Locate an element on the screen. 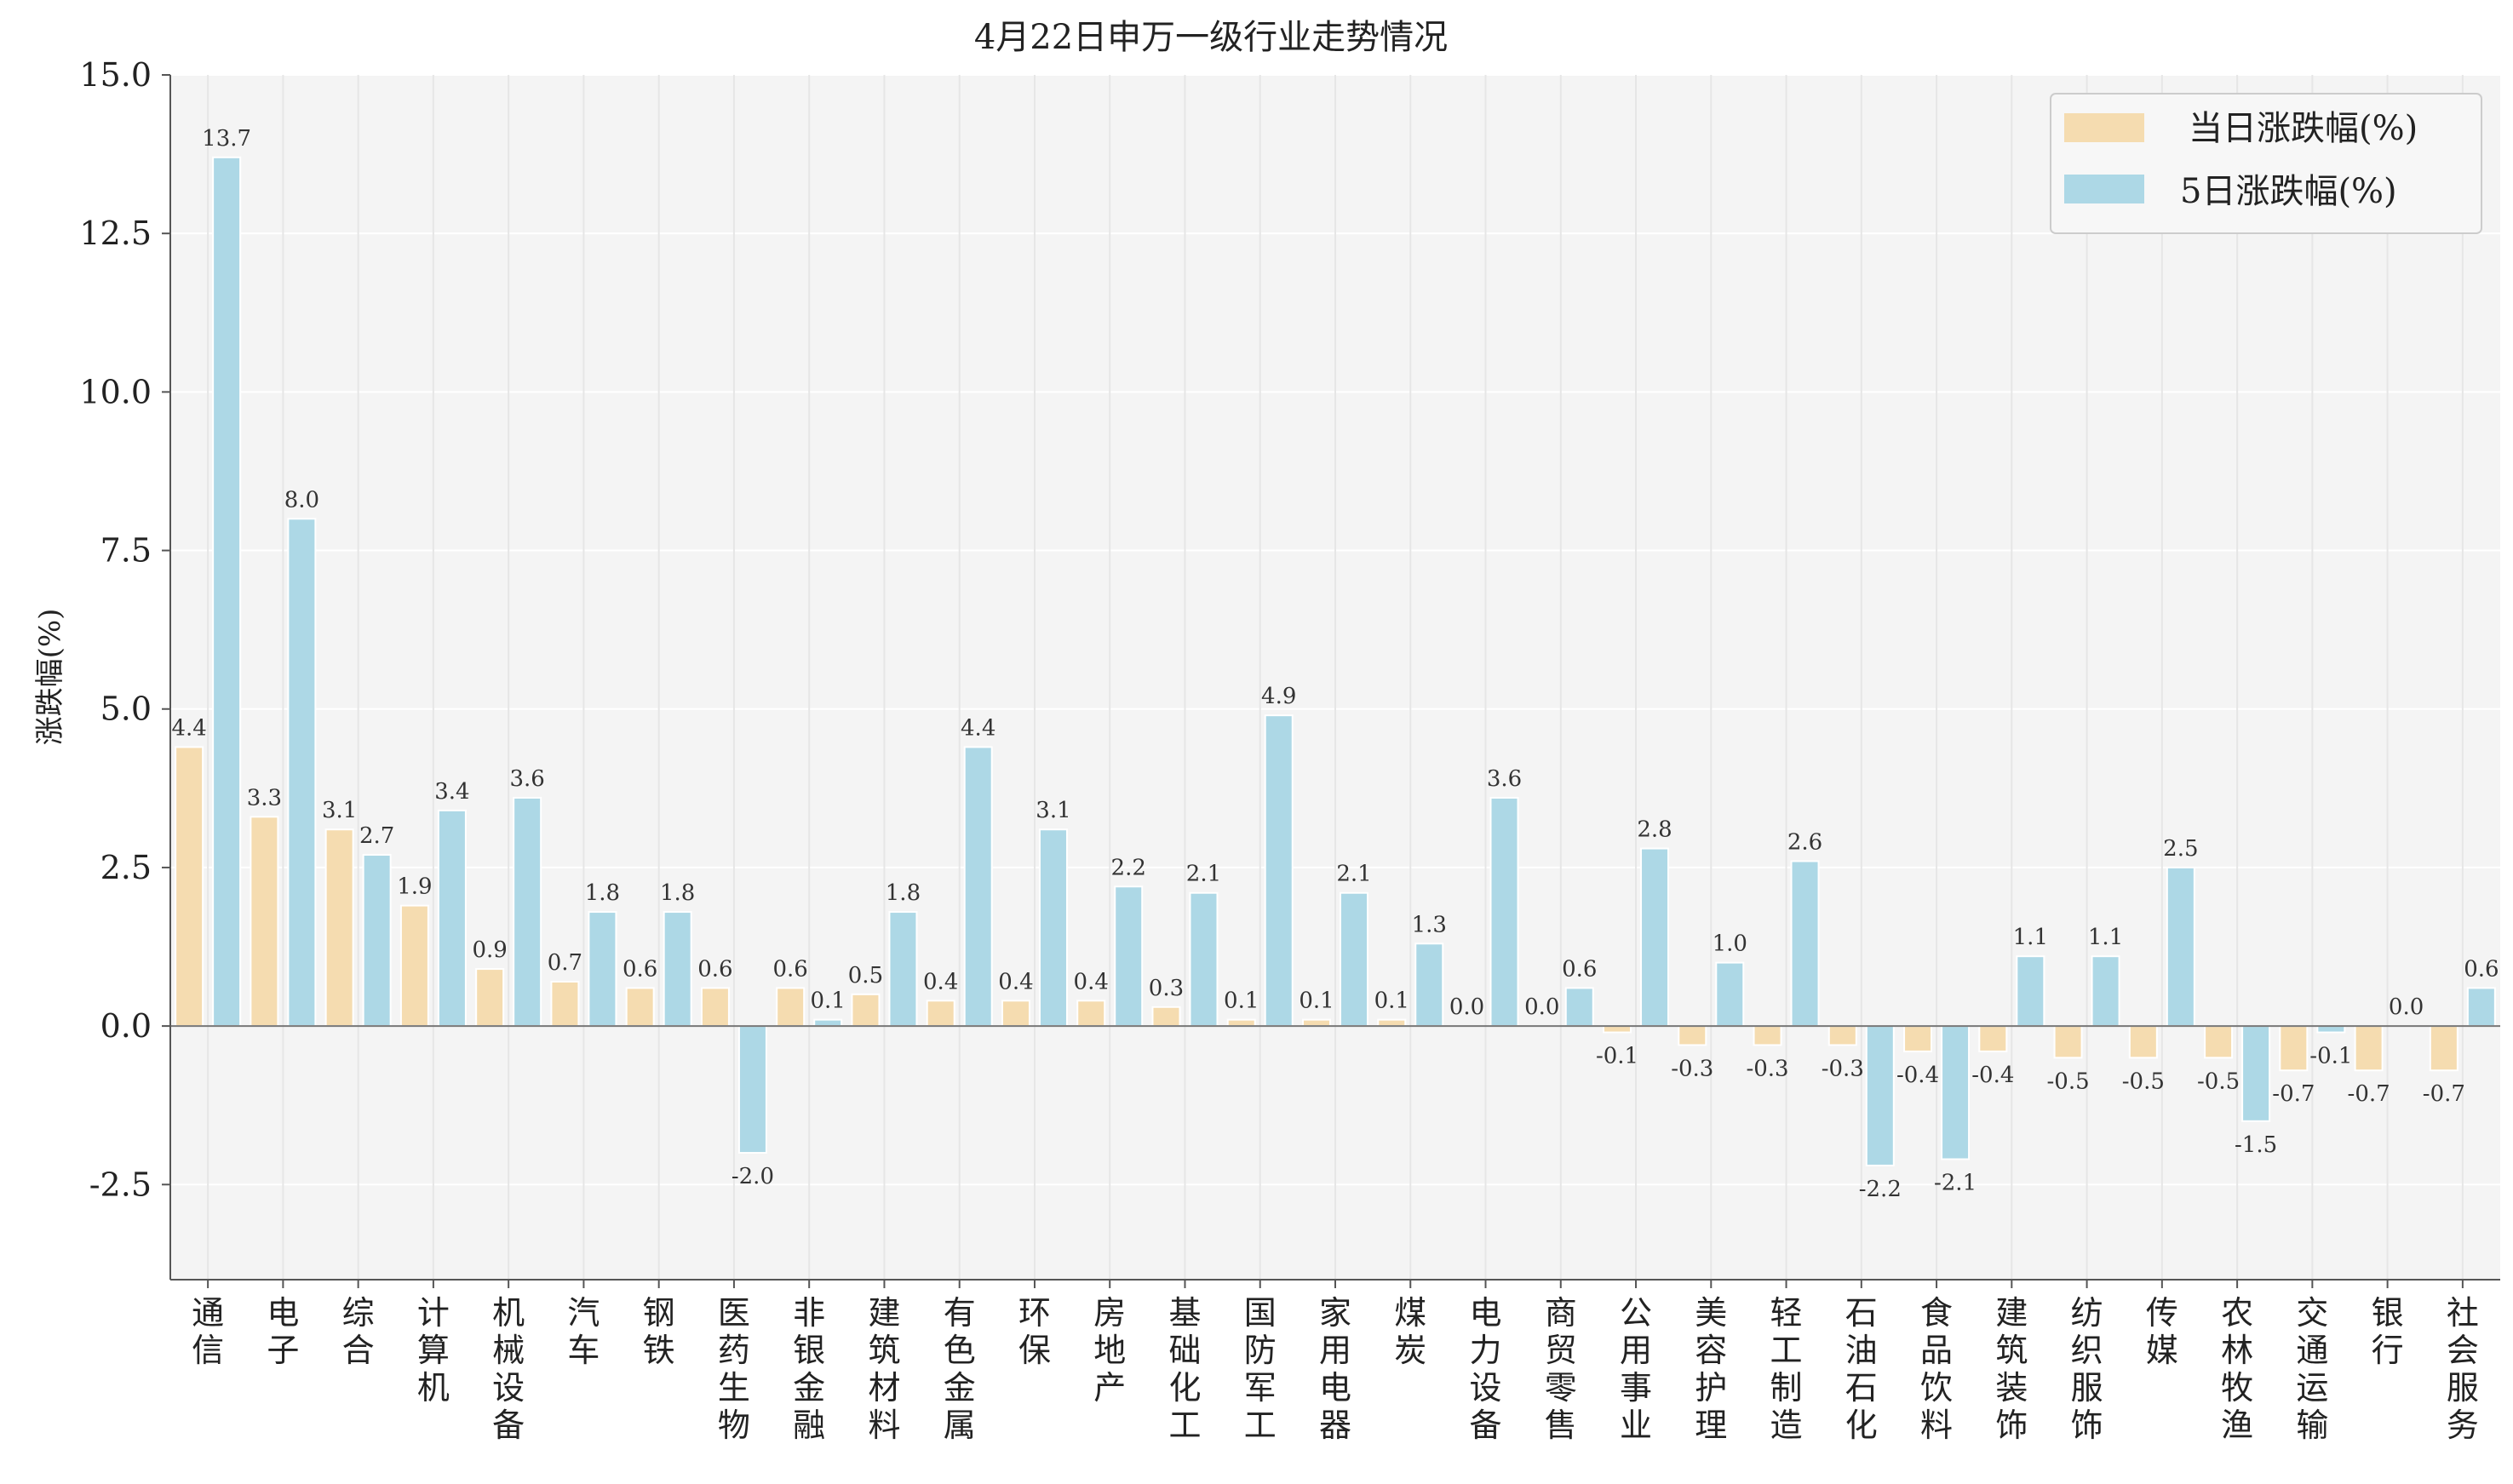 This screenshot has height=1484, width=2513. x-tick-label: 社会服务 is located at coordinates (2463, 1369).